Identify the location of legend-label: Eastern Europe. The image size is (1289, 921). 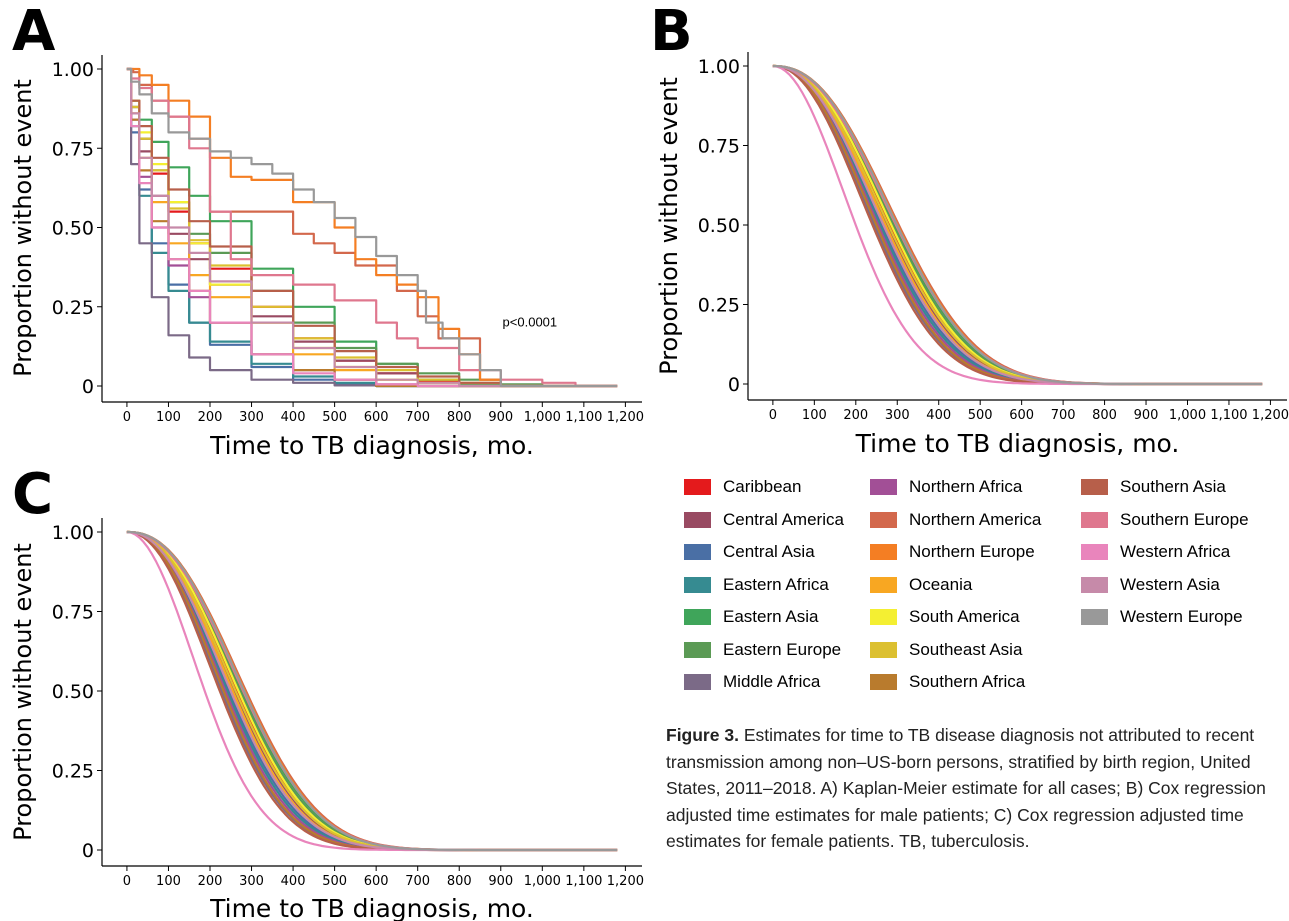
(782, 649).